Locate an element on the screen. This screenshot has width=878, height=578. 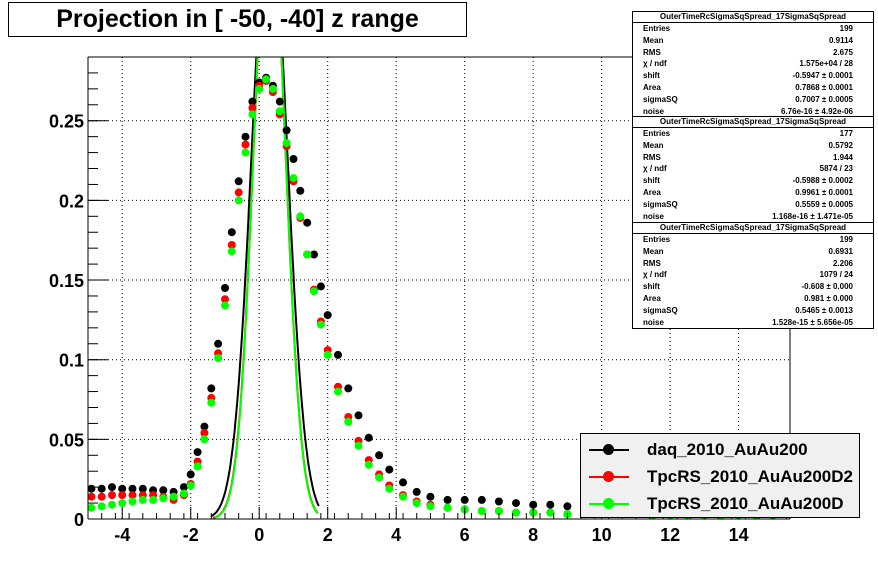
y-tick-label: 0.1 is located at coordinates (71, 361).